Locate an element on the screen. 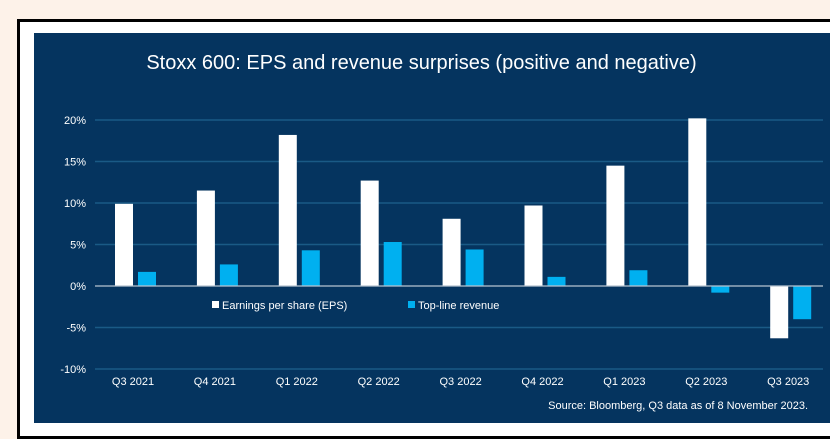 This screenshot has width=830, height=439. x-tick-label: Q3 2023 is located at coordinates (788, 382).